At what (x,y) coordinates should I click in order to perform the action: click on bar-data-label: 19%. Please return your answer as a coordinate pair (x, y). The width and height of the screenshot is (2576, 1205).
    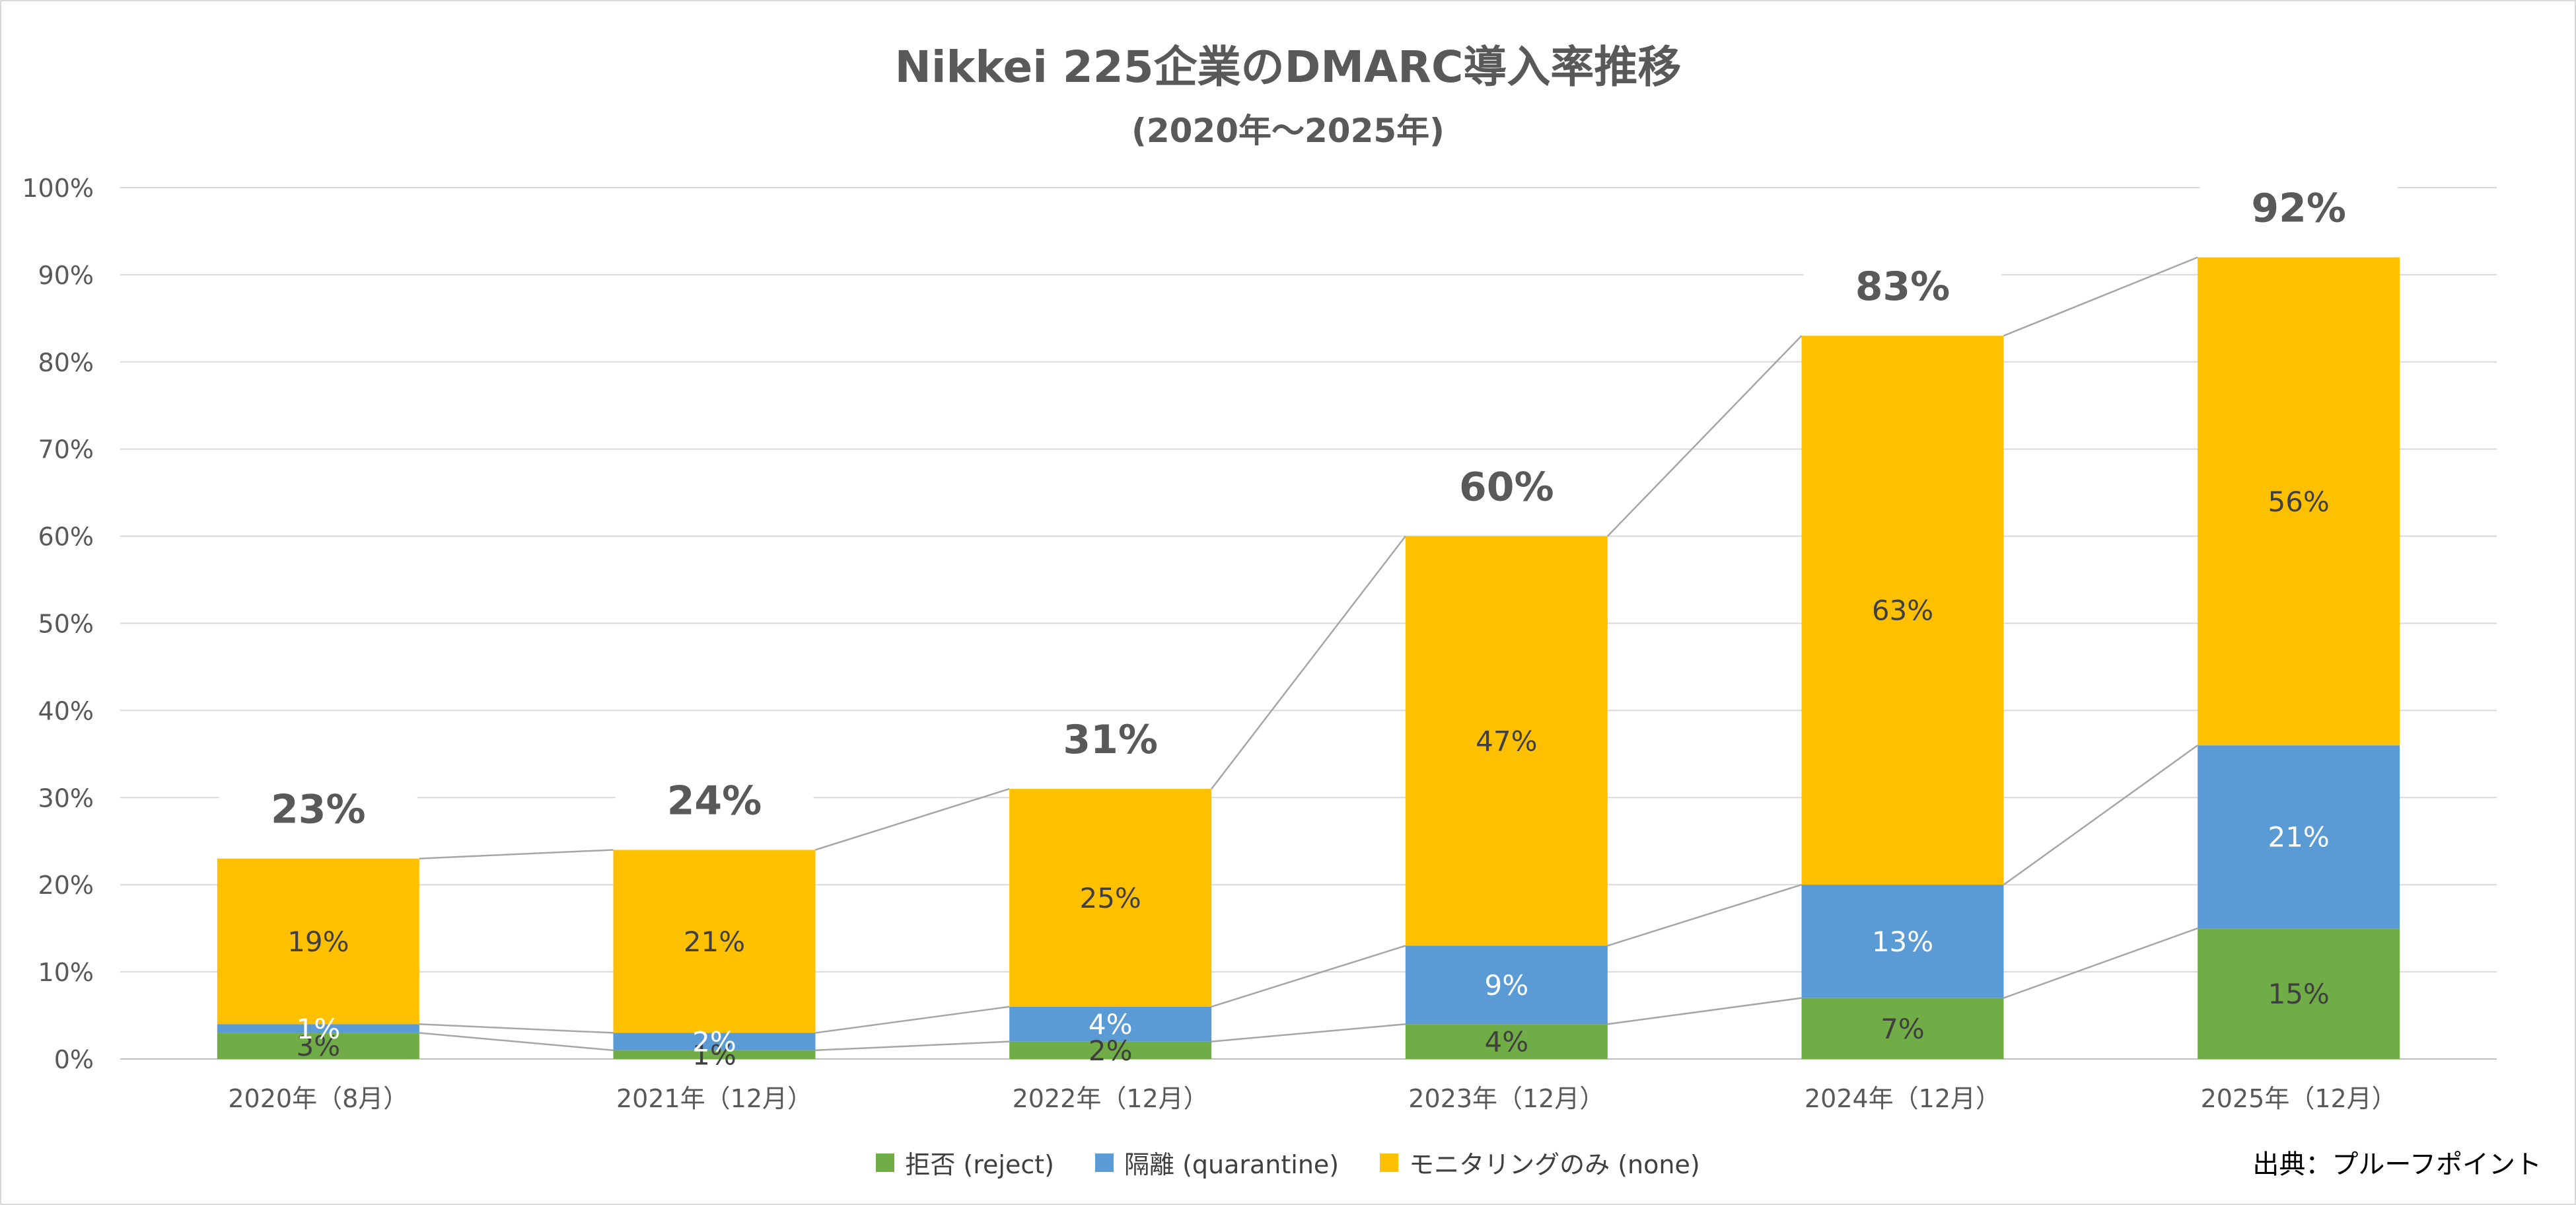
    Looking at the image, I should click on (318, 942).